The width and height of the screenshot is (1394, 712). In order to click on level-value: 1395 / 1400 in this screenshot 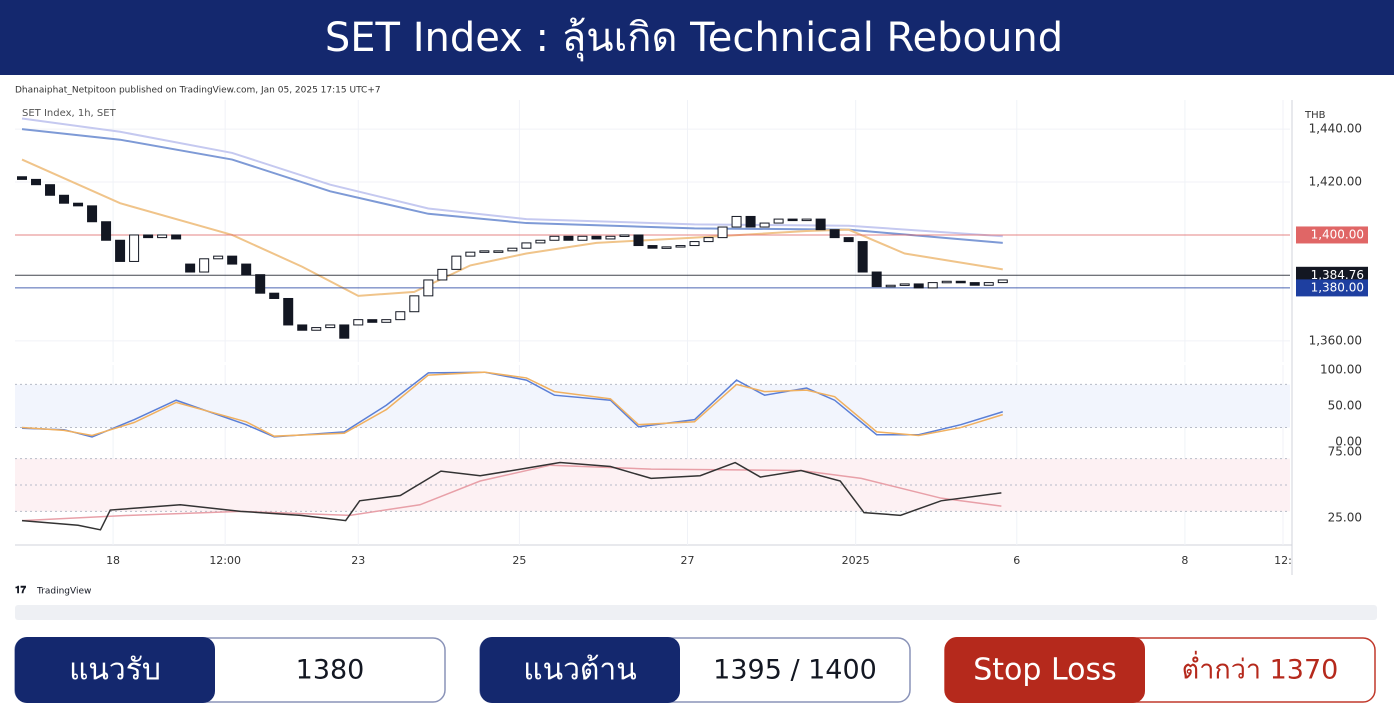, I will do `click(795, 670)`.